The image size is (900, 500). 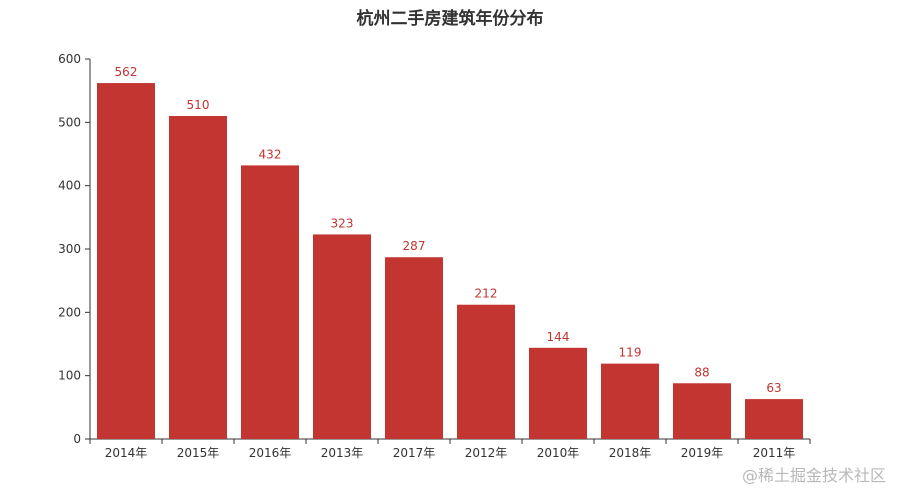 What do you see at coordinates (558, 453) in the screenshot?
I see `x-tick-label: 2010年` at bounding box center [558, 453].